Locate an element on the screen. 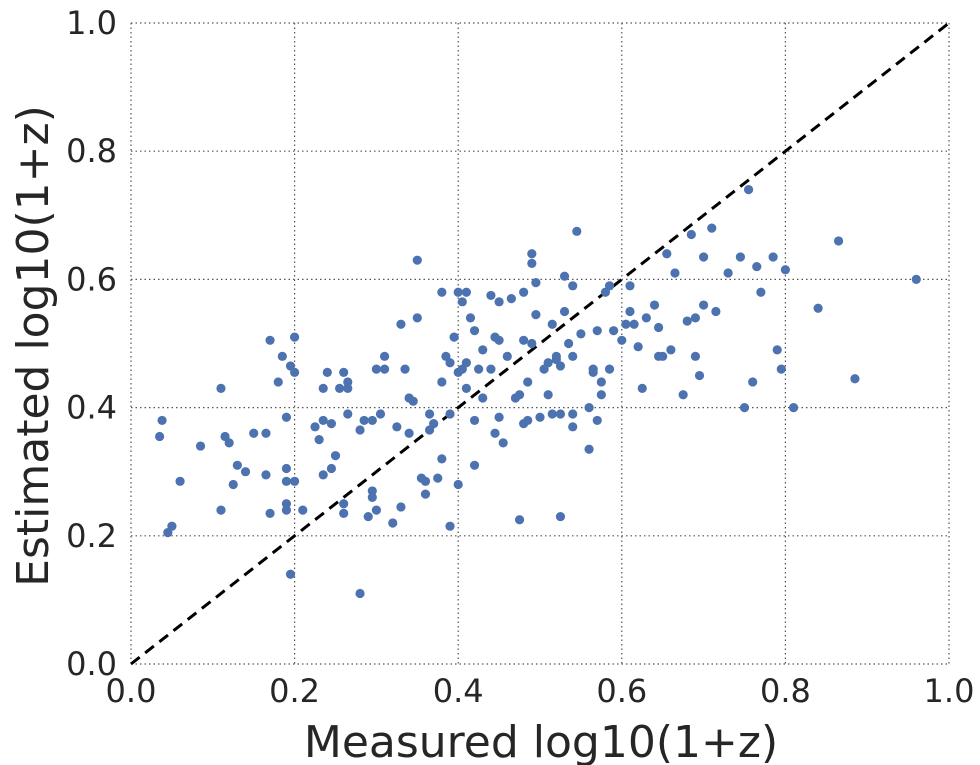 The height and width of the screenshot is (765, 980). y-tick-label: 0.6 is located at coordinates (91, 279).